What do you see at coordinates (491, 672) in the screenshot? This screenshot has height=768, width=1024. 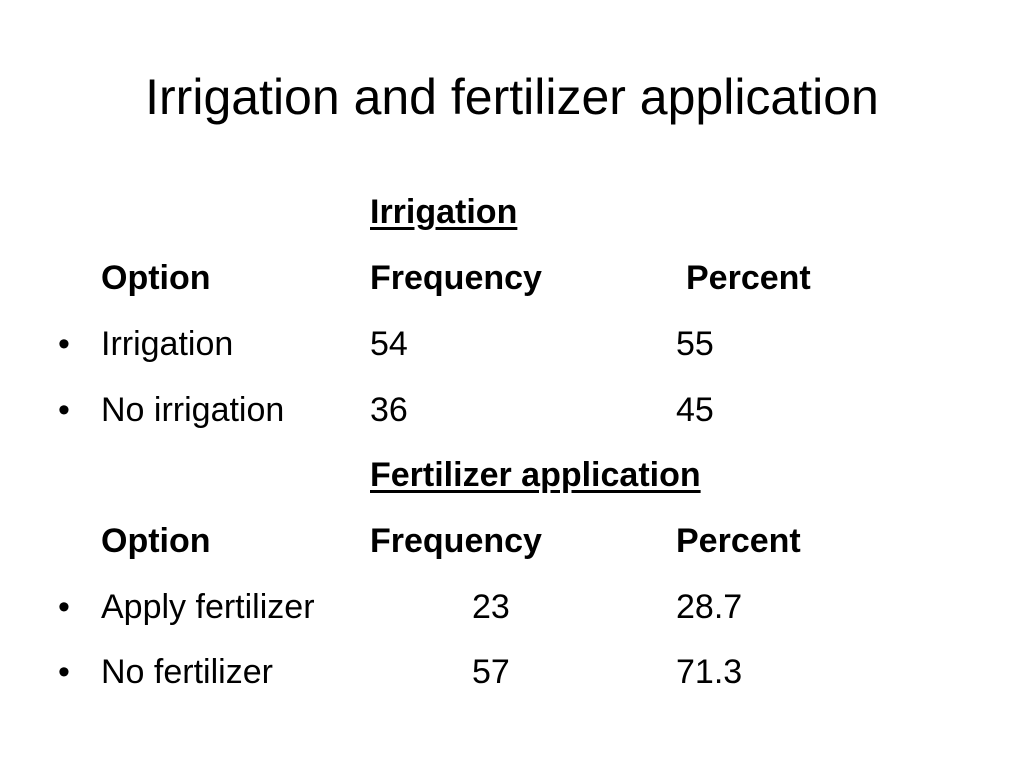 I see `fertilizer-row-frequency: 57` at bounding box center [491, 672].